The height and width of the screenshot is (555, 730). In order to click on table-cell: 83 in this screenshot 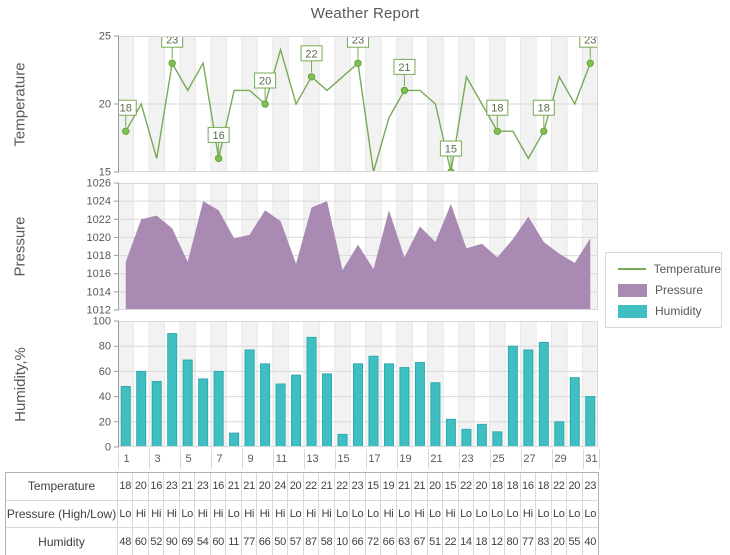, I will do `click(544, 541)`.